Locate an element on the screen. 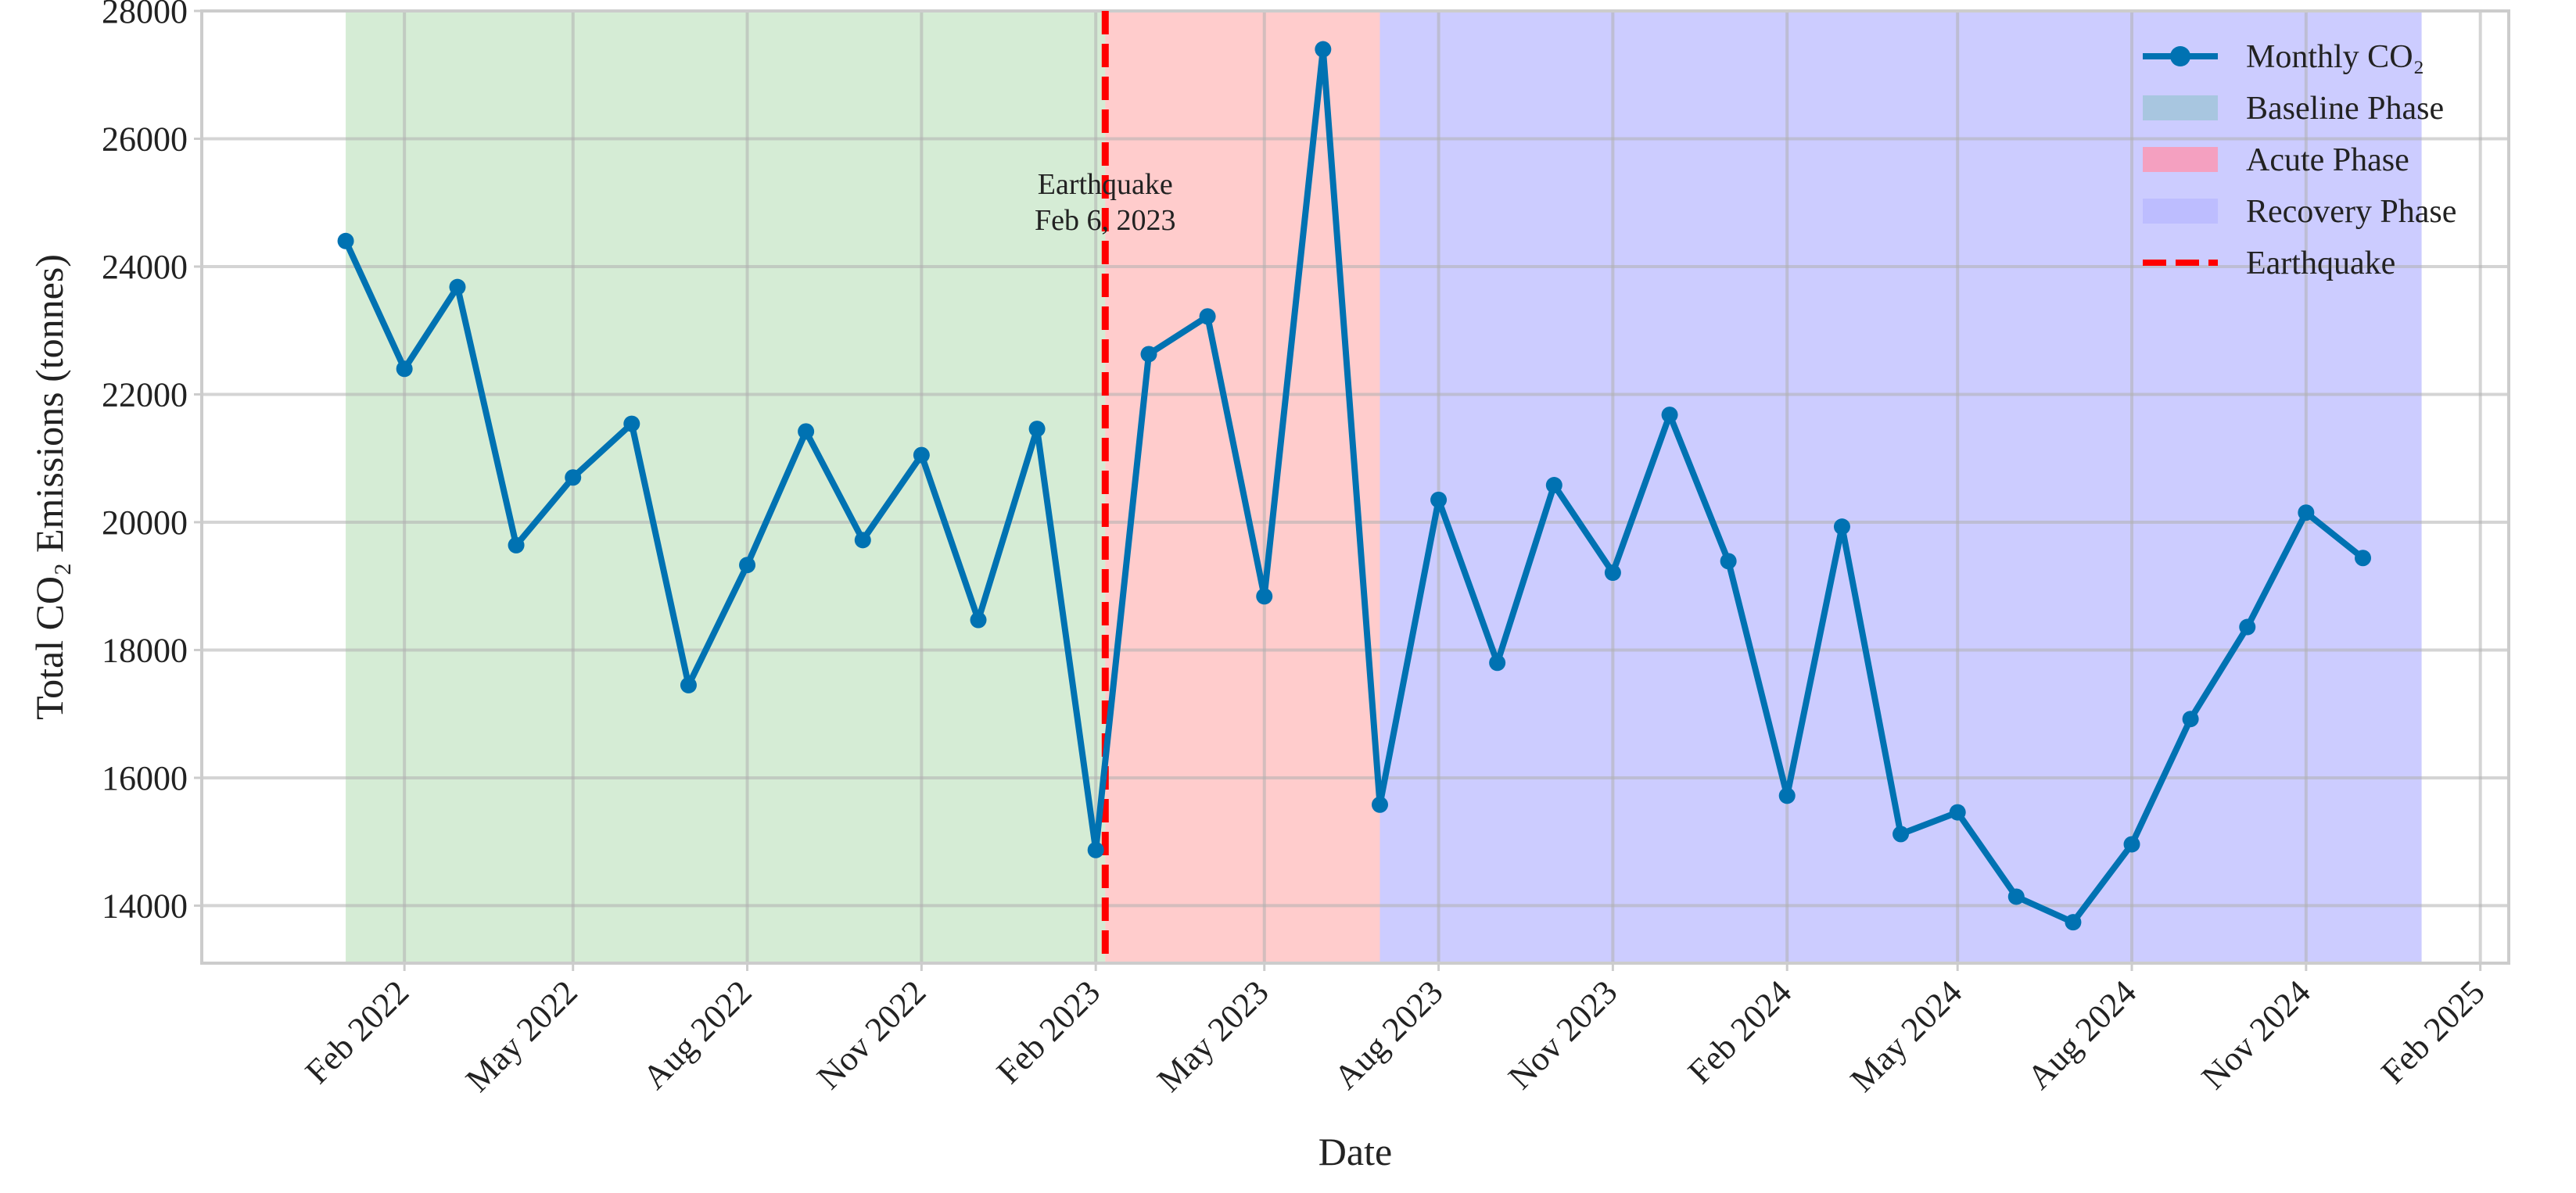  y-tick-label: 26000 is located at coordinates (145, 139).